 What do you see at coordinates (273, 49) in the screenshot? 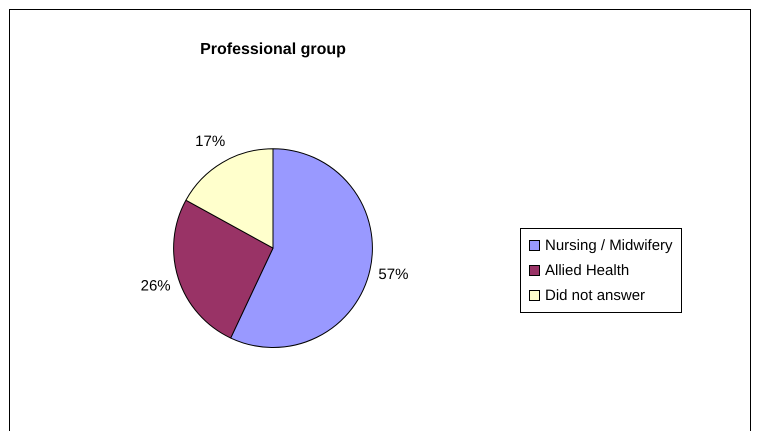
I see `chart-title: Professional group` at bounding box center [273, 49].